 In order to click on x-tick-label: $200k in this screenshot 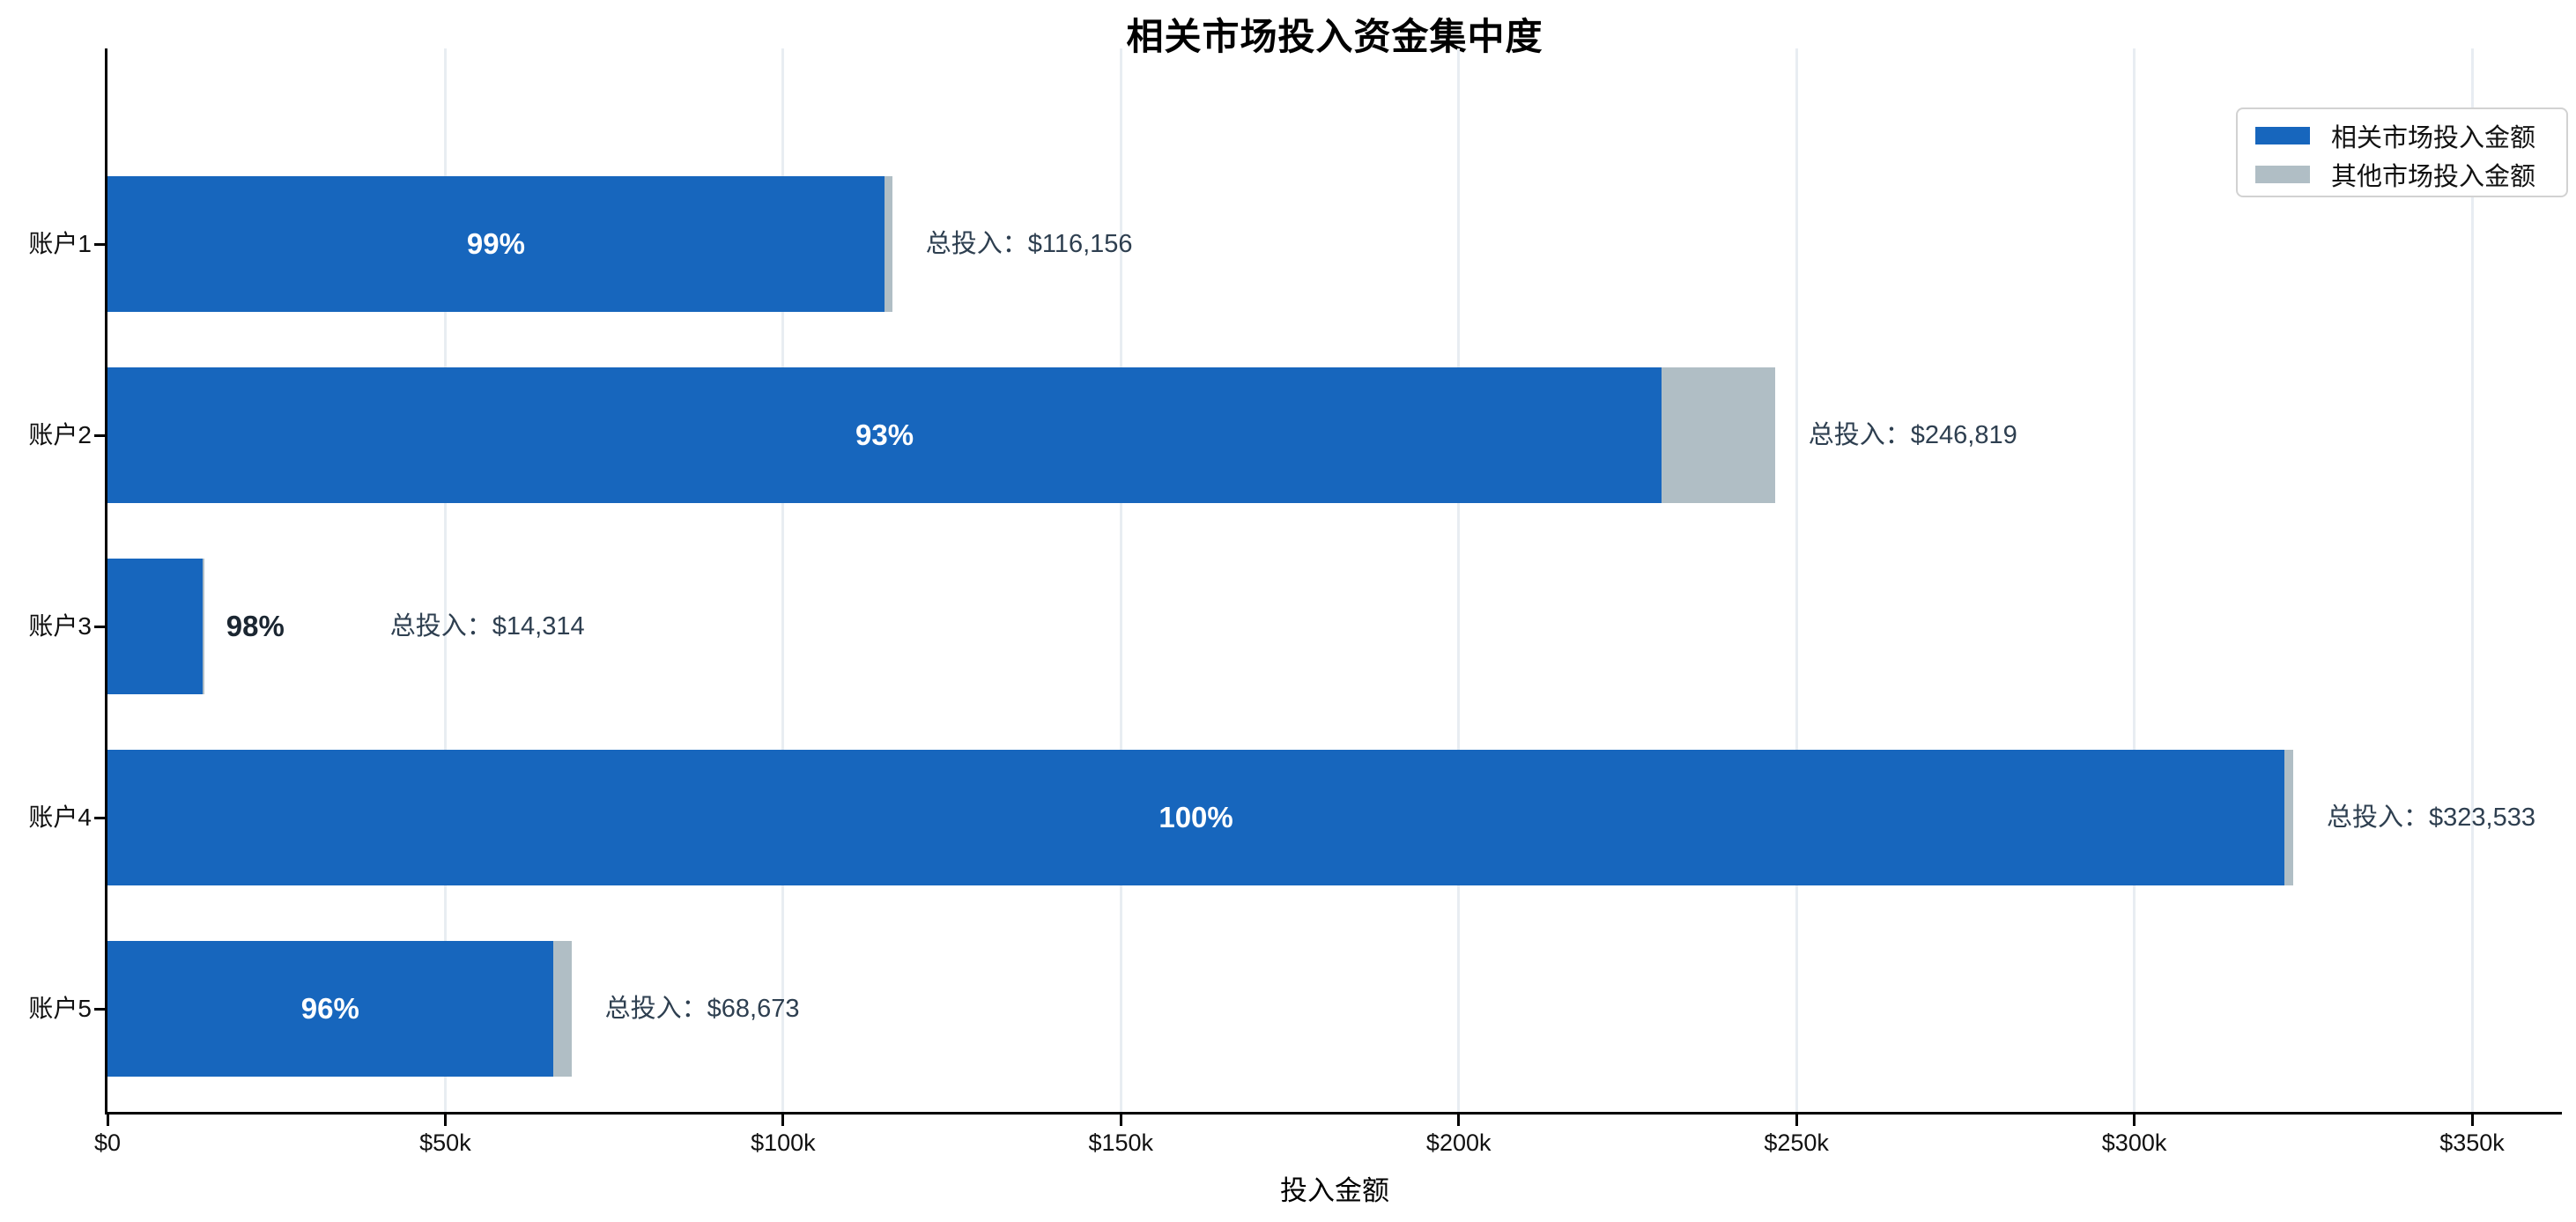, I will do `click(1458, 1142)`.